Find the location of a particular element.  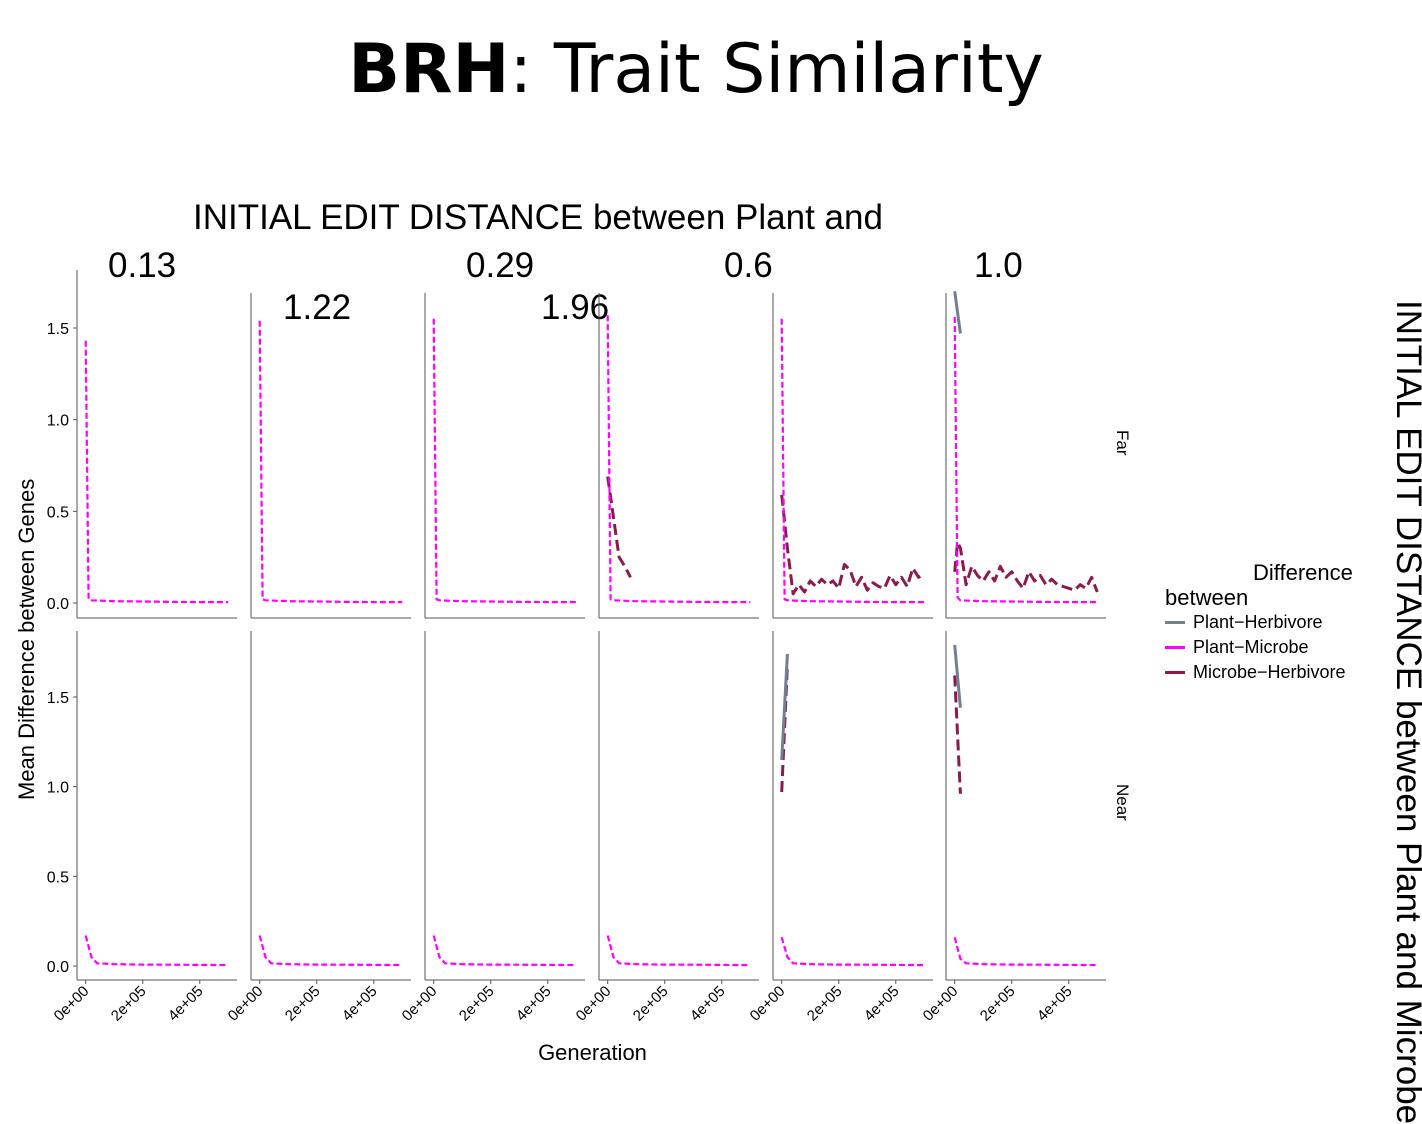

column-value-label: 1.0 is located at coordinates (998, 265).